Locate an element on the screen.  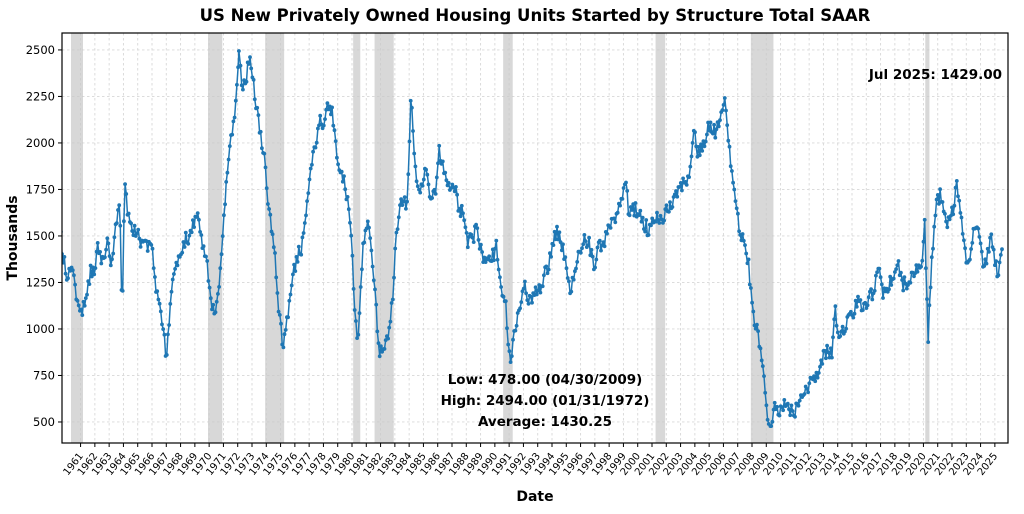
recession-band is located at coordinates (357, 238).